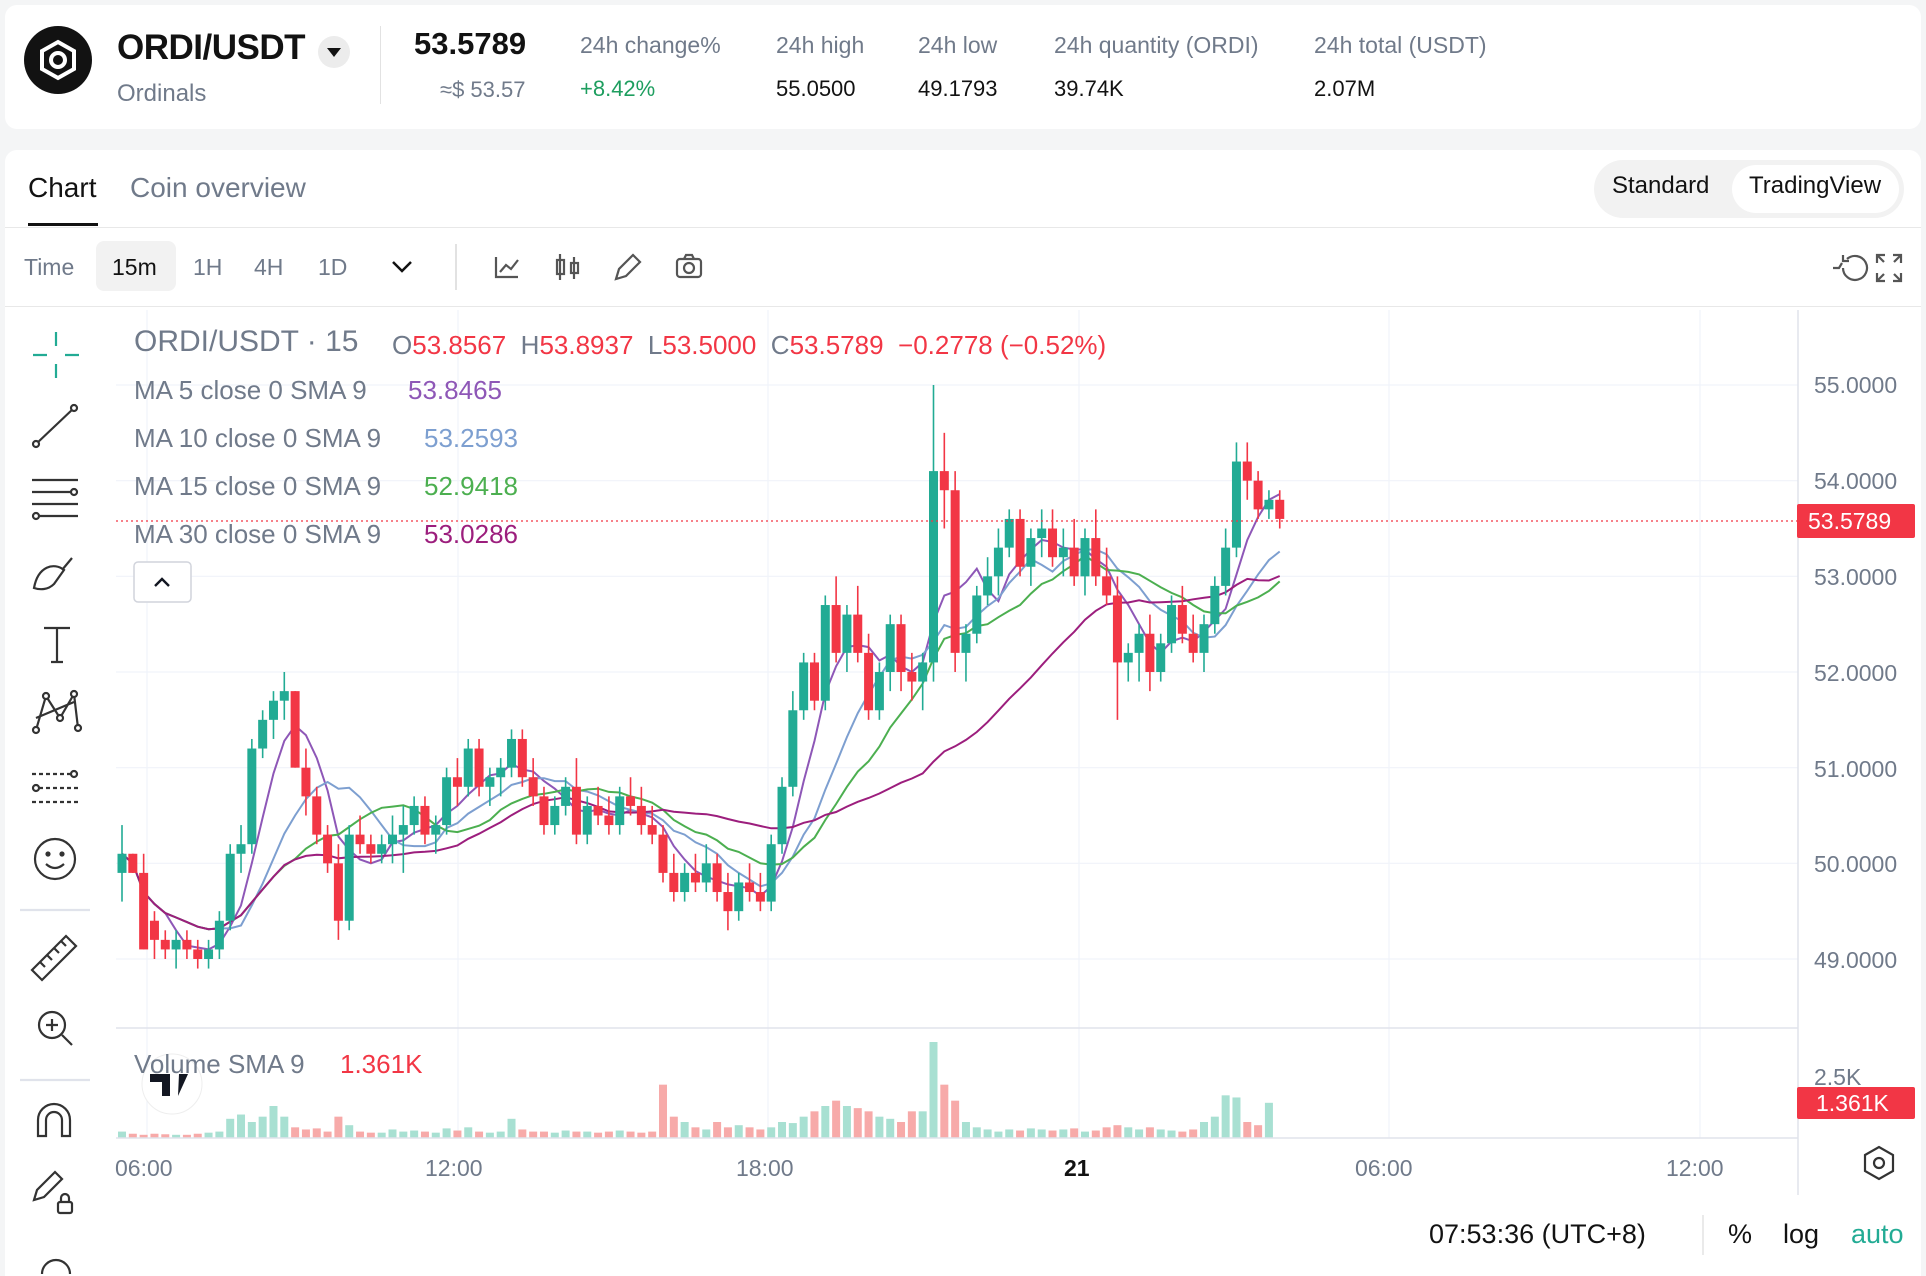 The height and width of the screenshot is (1276, 1926). What do you see at coordinates (618, 88) in the screenshot?
I see `stat-value-change: +8.42%` at bounding box center [618, 88].